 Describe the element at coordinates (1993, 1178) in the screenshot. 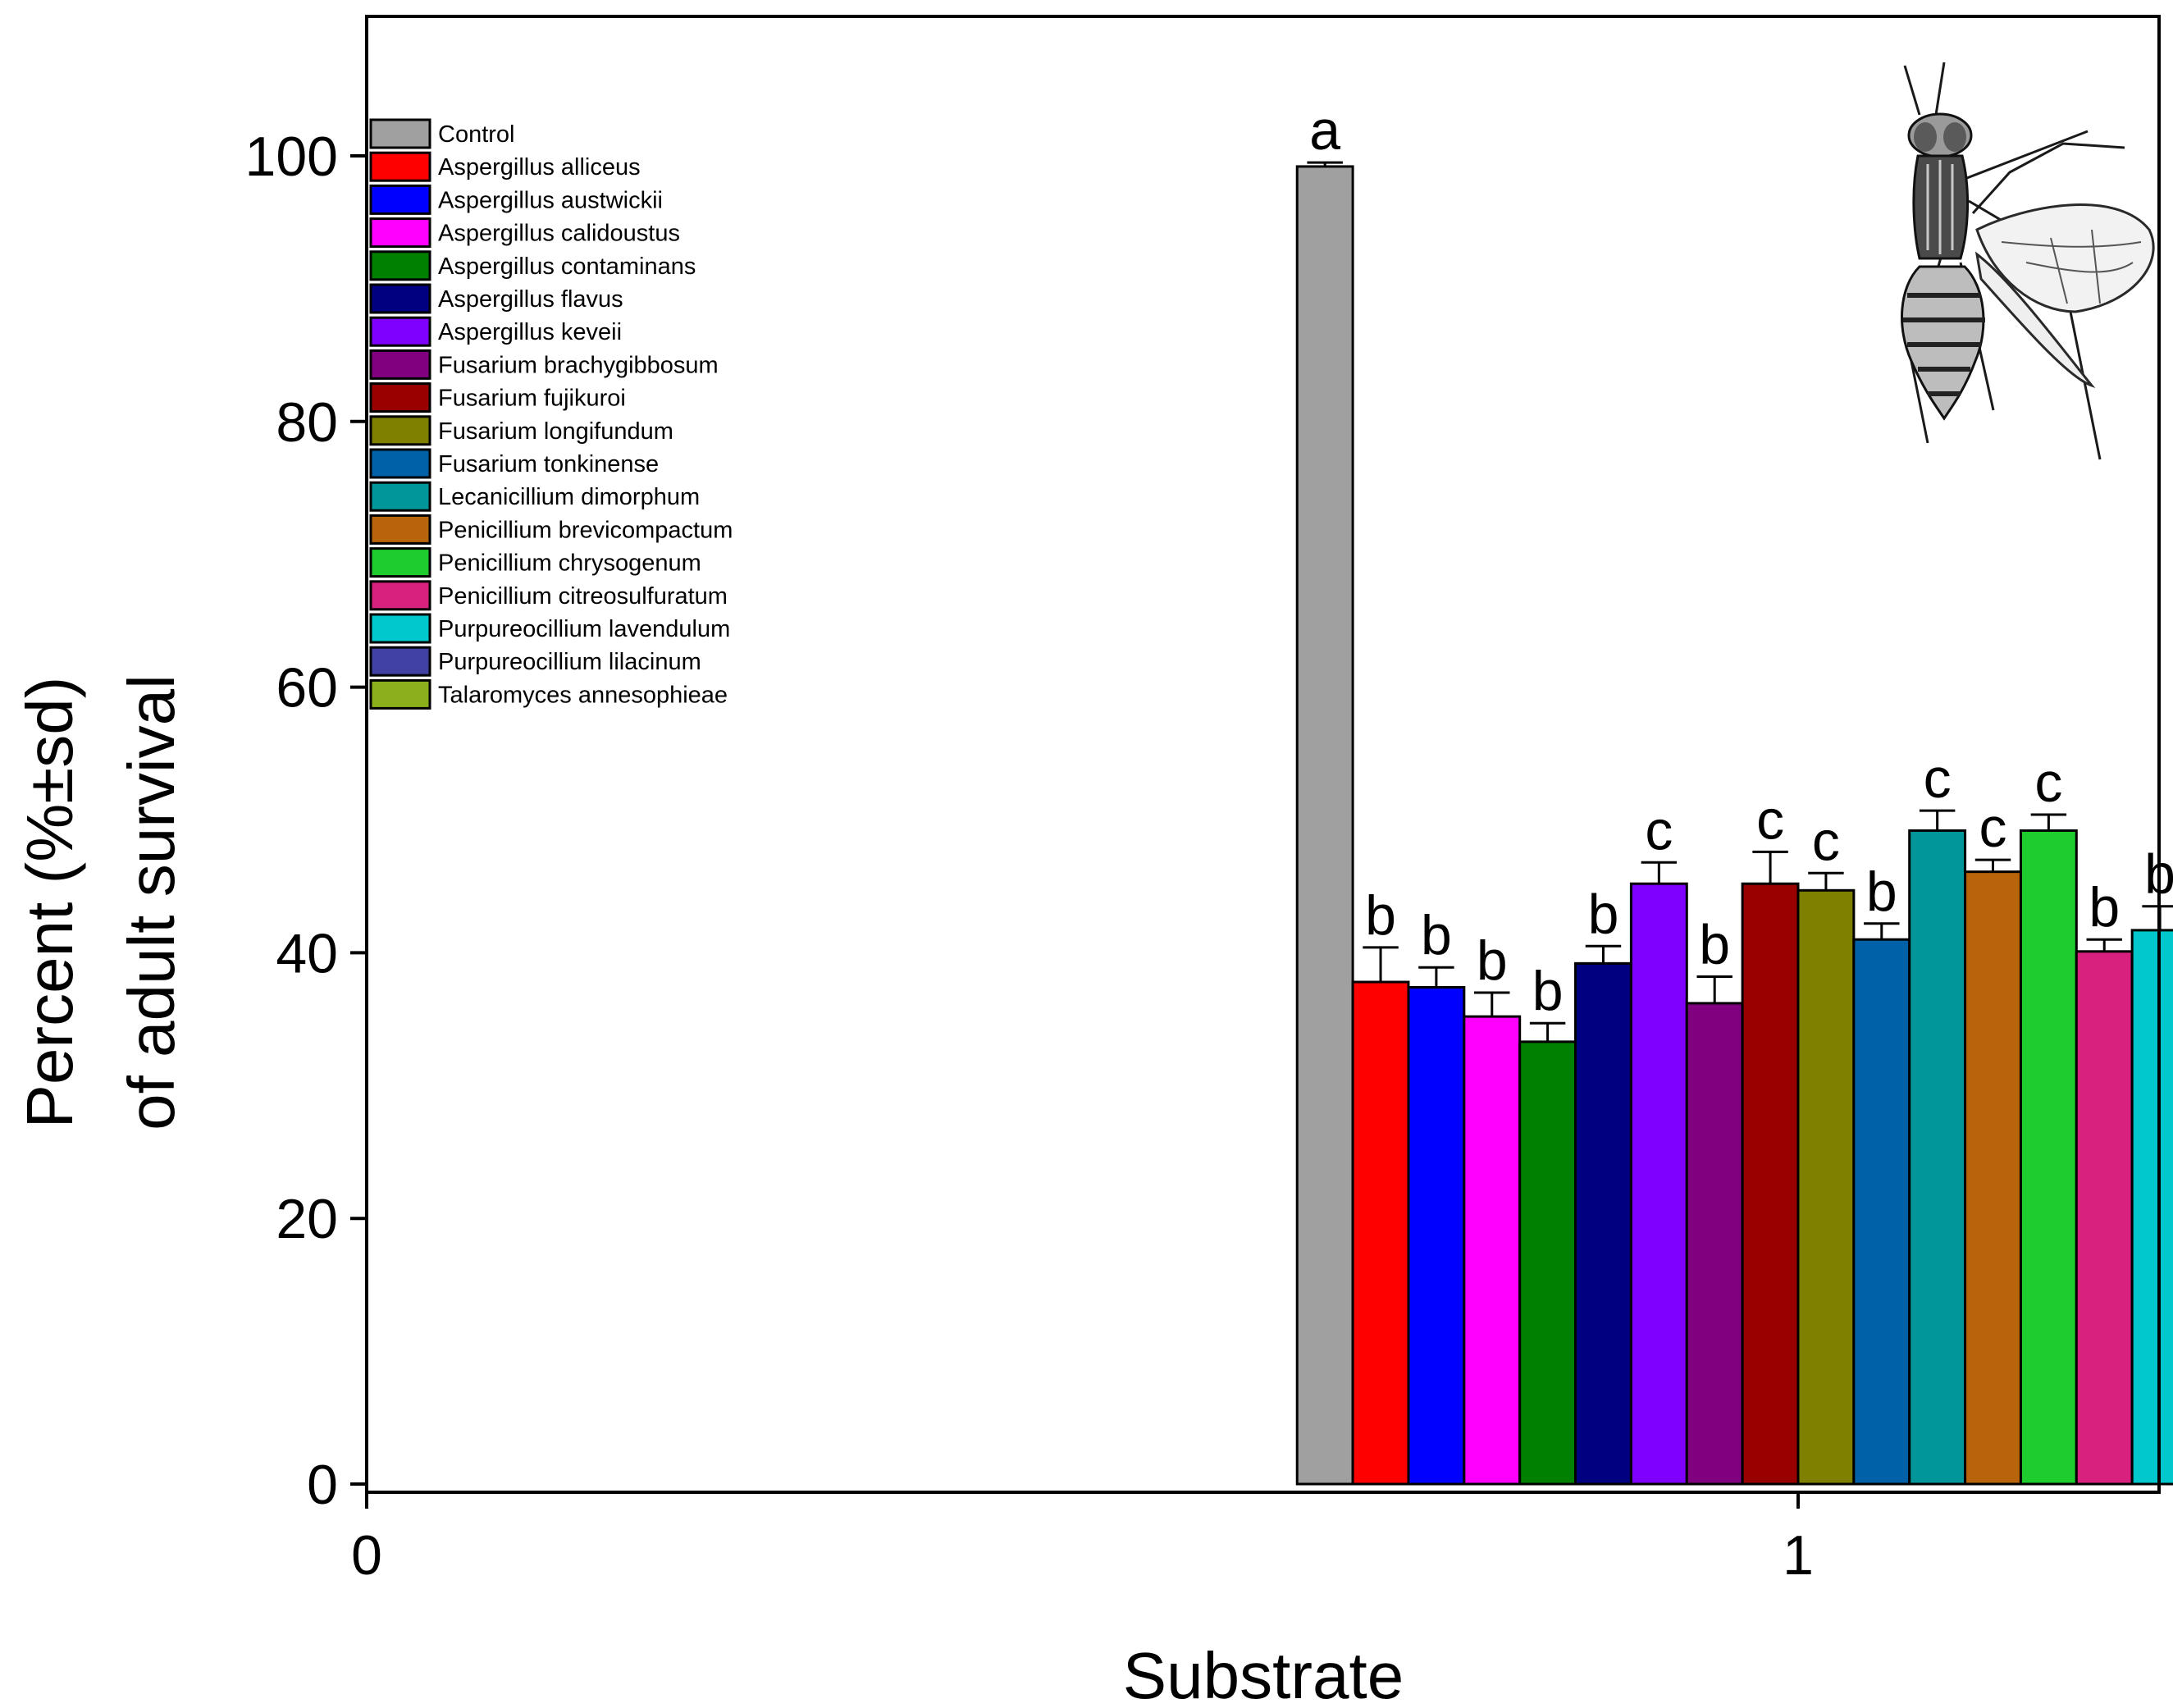

I see `bar-s13-x1` at that location.